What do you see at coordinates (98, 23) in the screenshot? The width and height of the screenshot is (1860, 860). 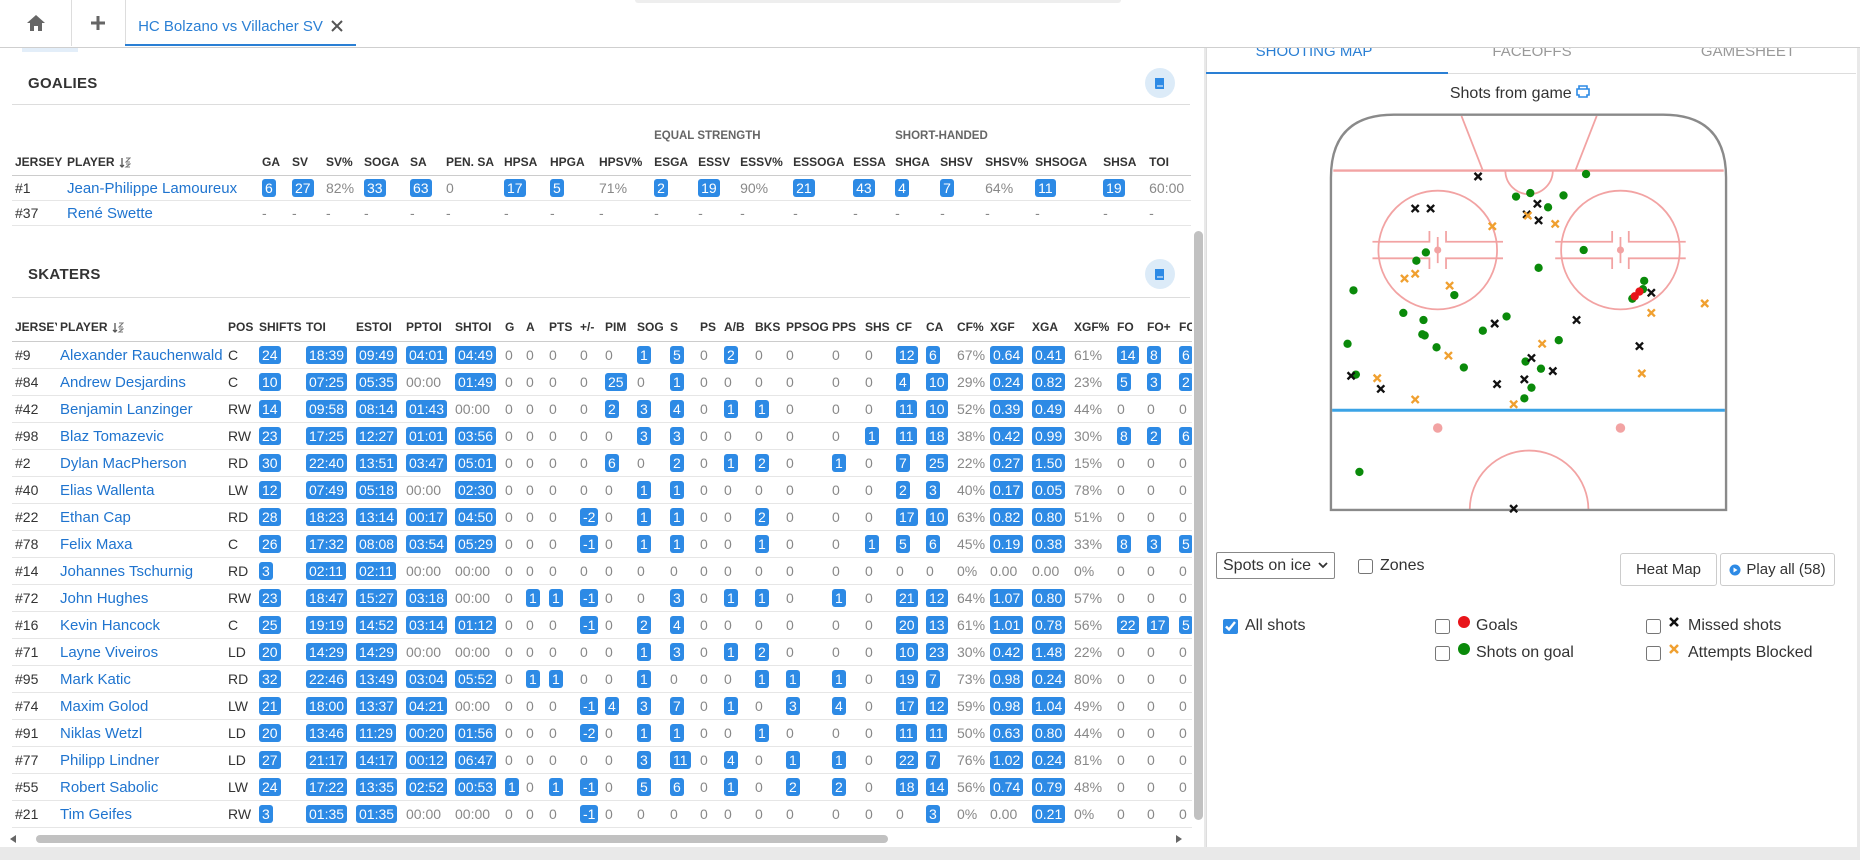 I see `add-tab-button` at bounding box center [98, 23].